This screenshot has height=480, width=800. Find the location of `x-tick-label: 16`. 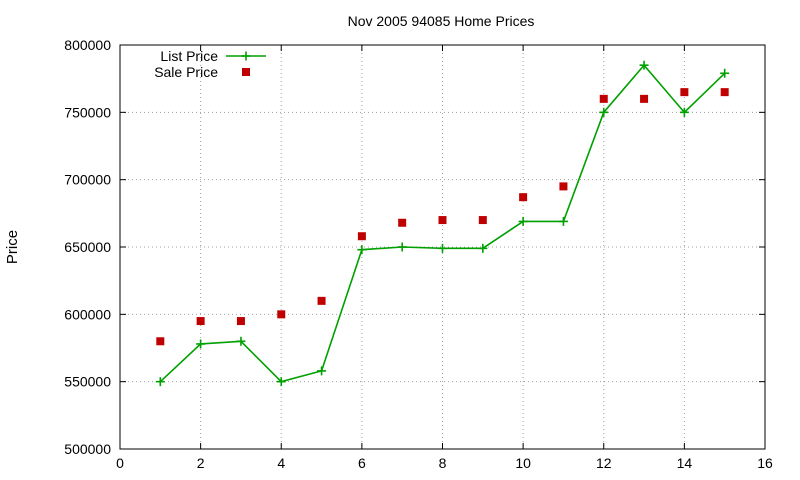

x-tick-label: 16 is located at coordinates (765, 463).